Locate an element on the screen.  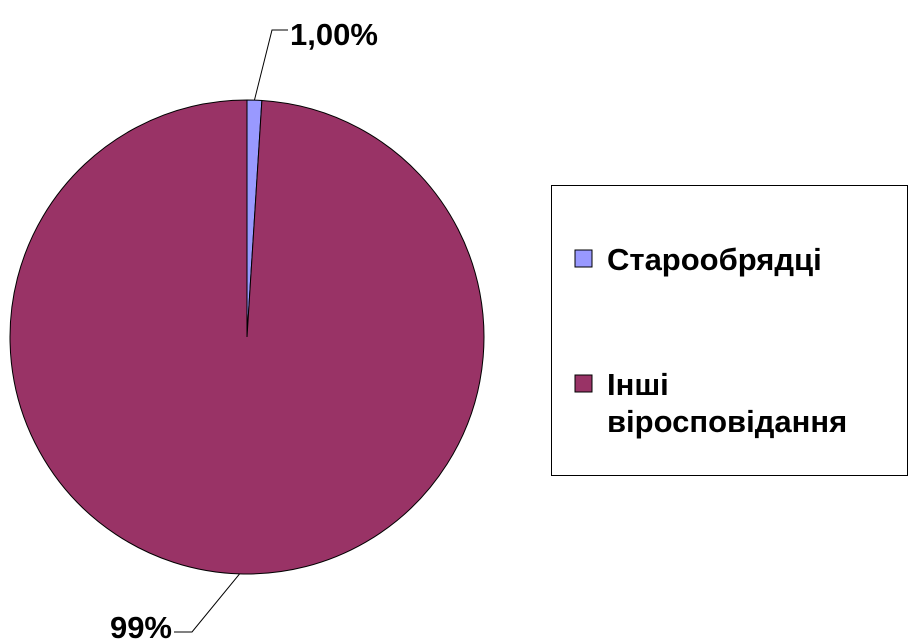
legend-label: Інші віросповідання is located at coordinates (727, 403).